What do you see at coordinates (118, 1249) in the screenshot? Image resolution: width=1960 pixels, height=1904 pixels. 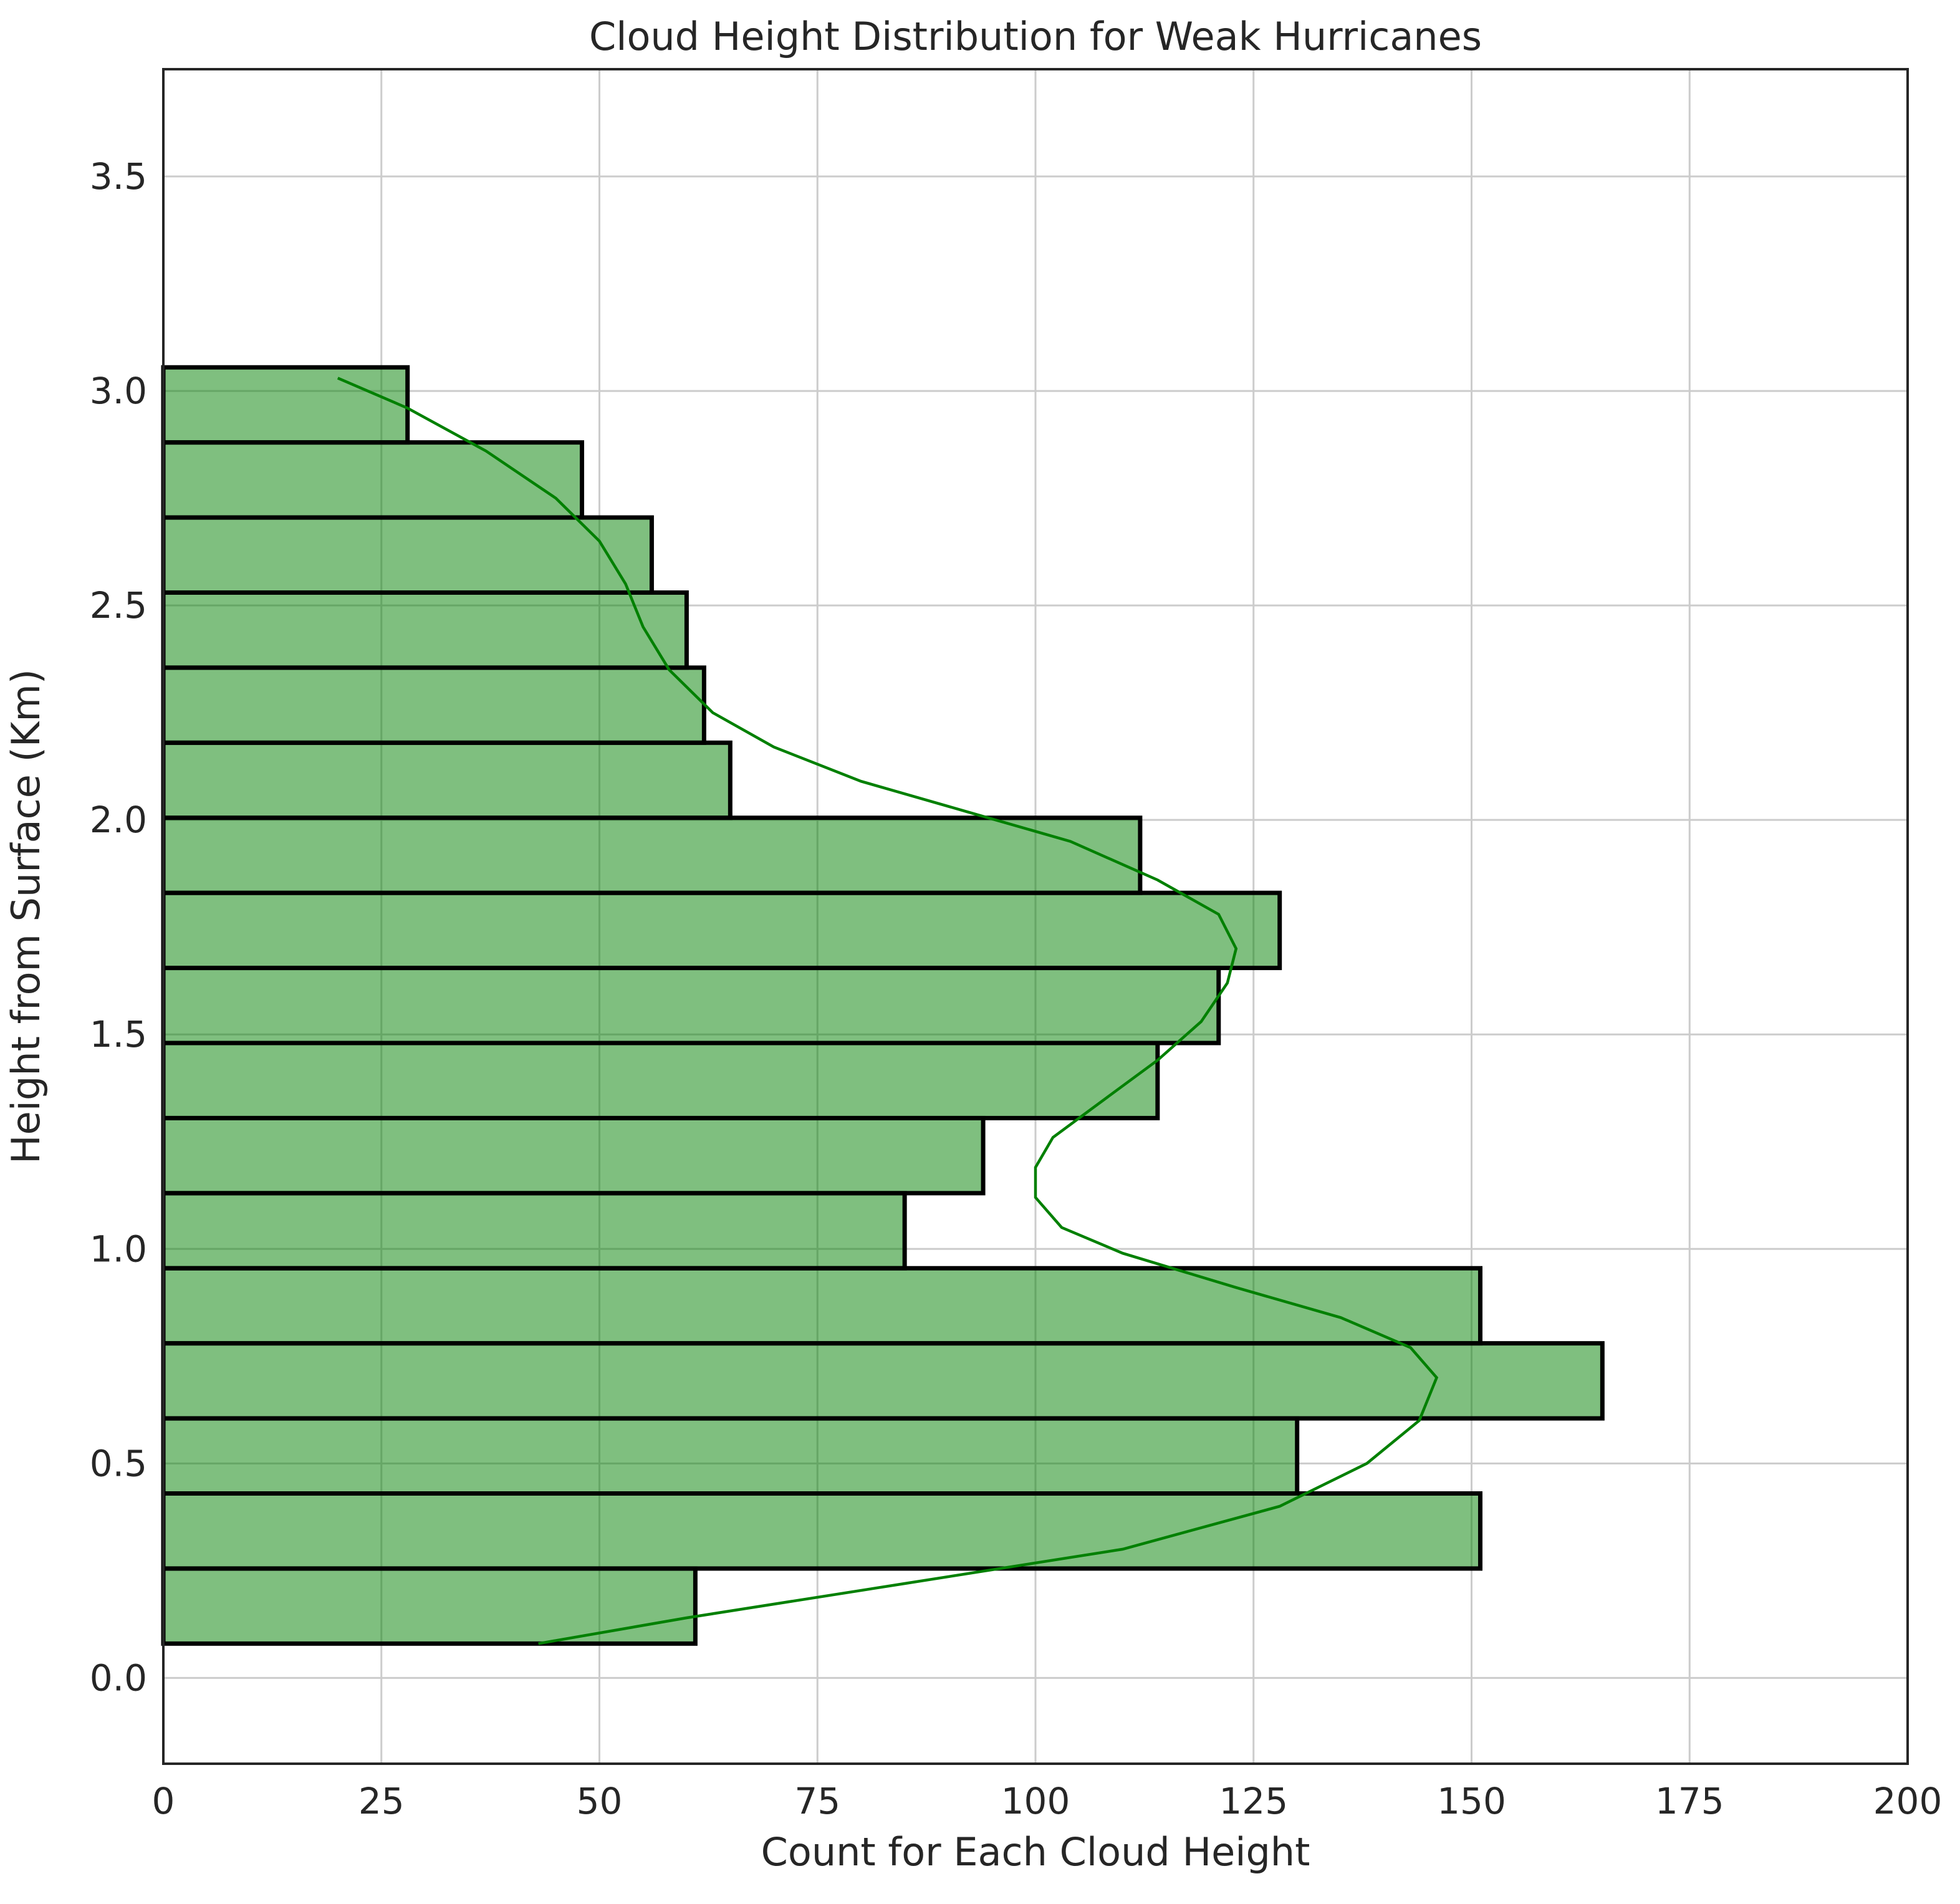 I see `y-tick-label: 1.0` at bounding box center [118, 1249].